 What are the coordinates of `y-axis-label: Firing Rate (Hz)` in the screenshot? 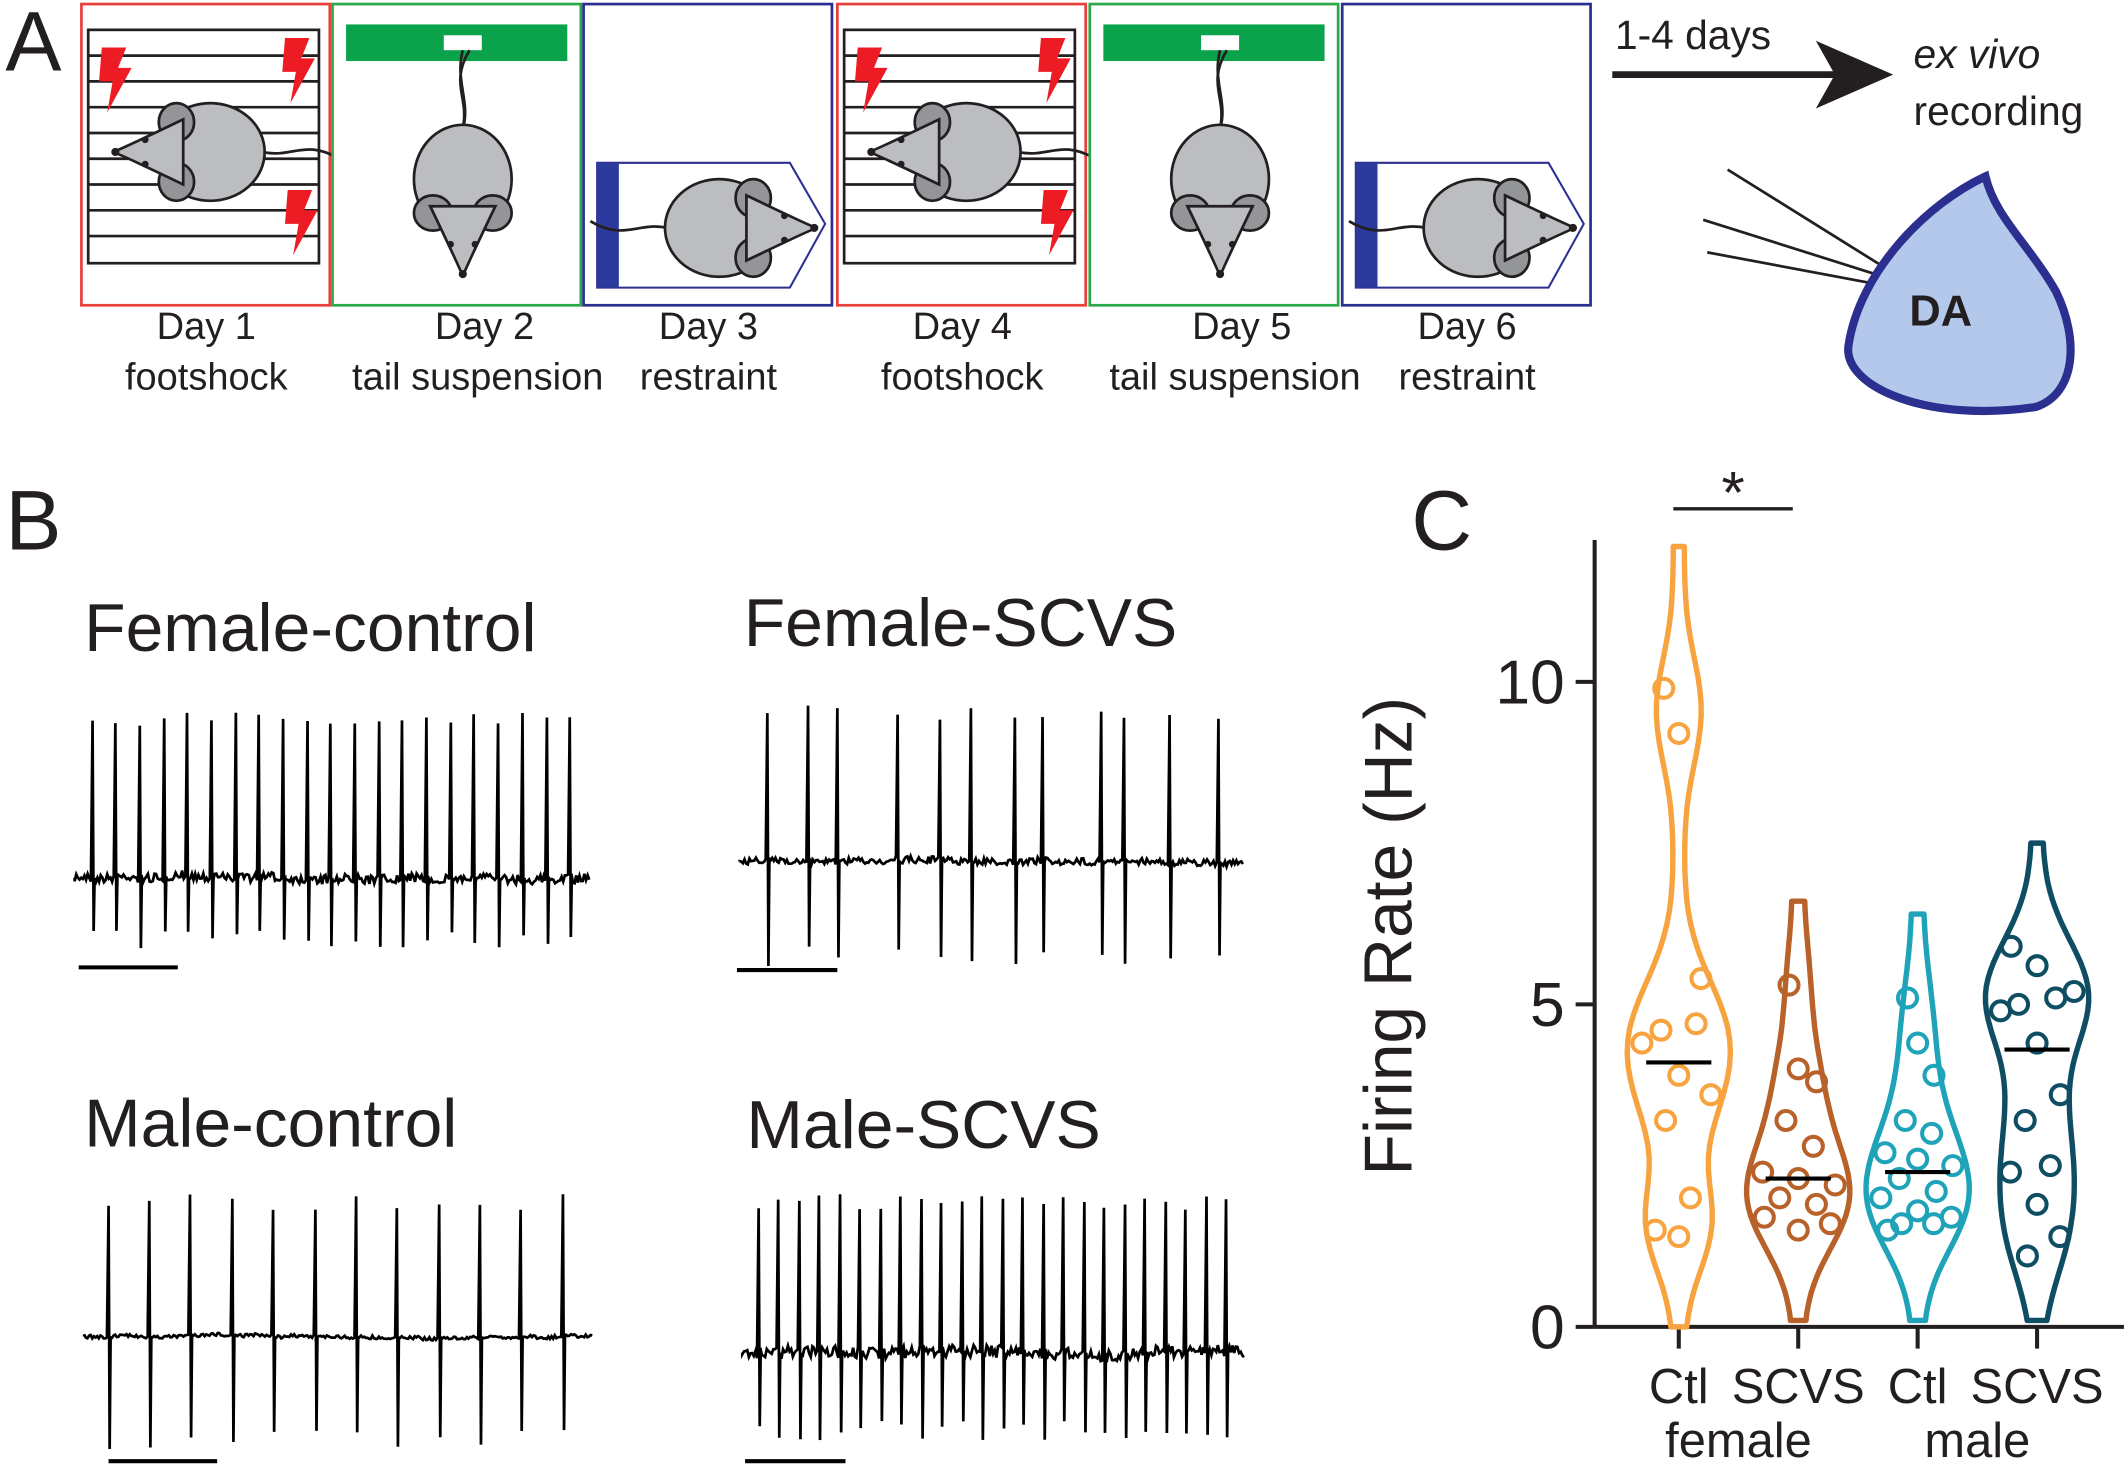 It's located at (1388, 936).